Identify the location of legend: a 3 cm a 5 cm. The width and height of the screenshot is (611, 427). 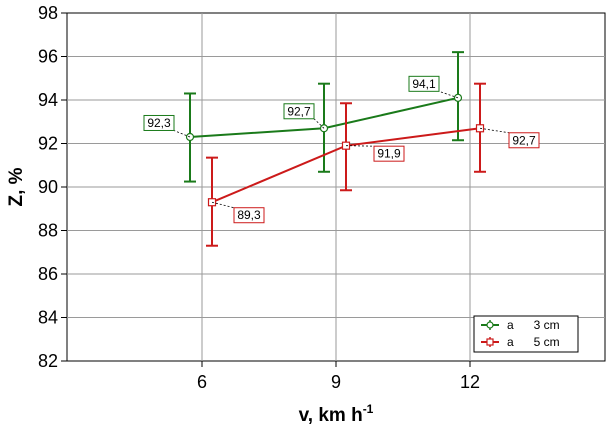
(526, 334).